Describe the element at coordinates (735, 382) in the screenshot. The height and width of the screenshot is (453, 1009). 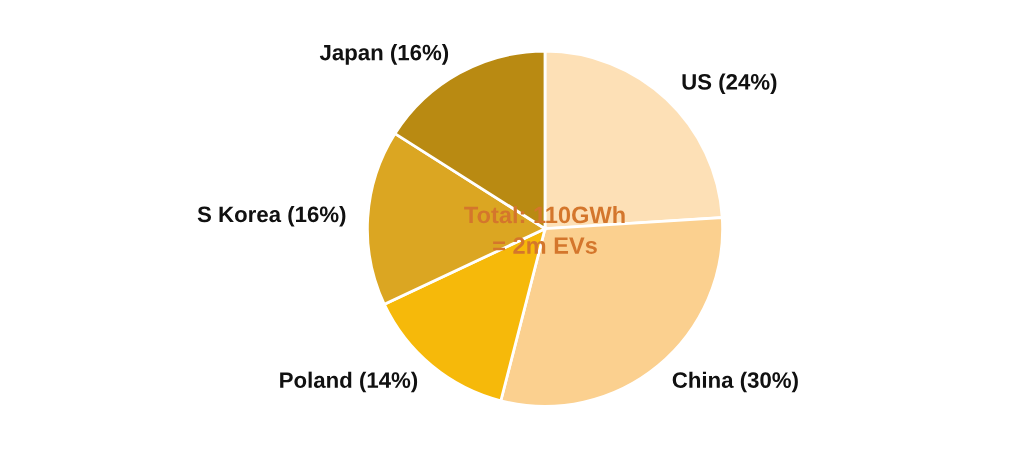
I see `slice-label: China (30%)` at that location.